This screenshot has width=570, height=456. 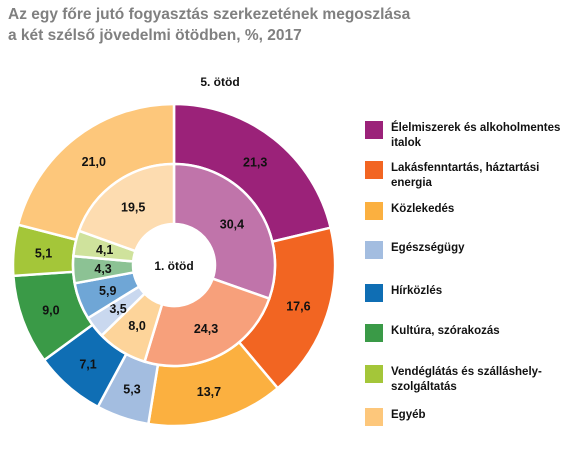 What do you see at coordinates (298, 307) in the screenshot?
I see `outer-value-label-lakasfenntartas-haztartasi-energia: 17,6` at bounding box center [298, 307].